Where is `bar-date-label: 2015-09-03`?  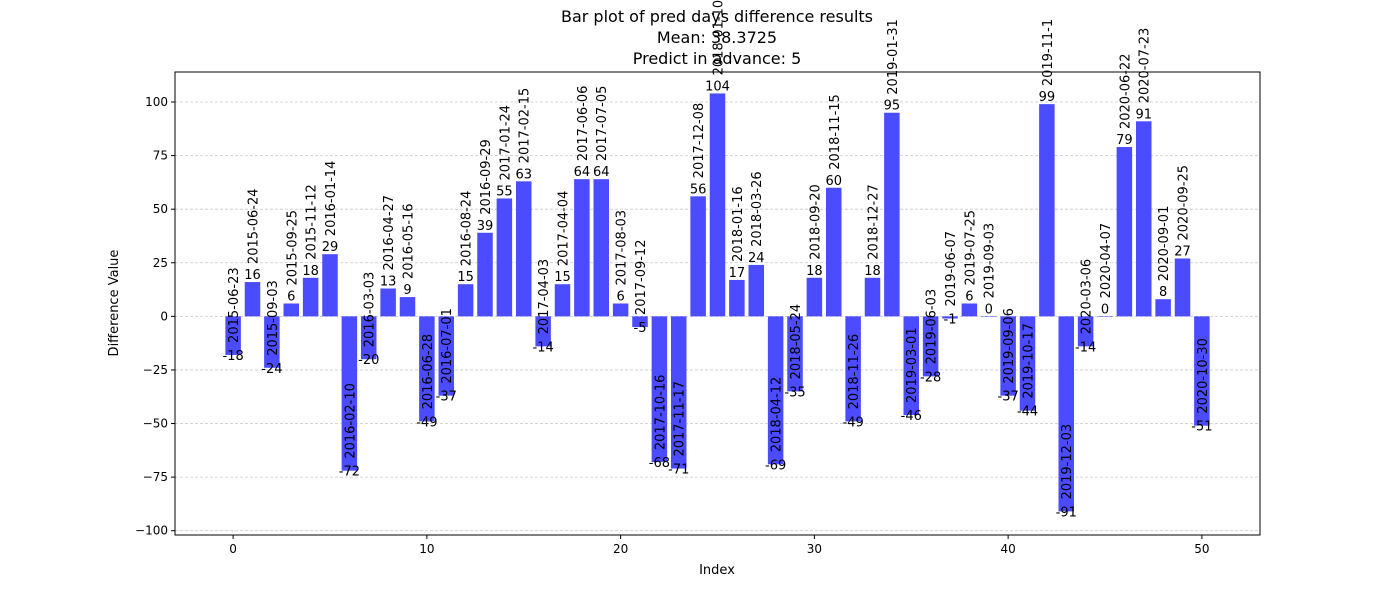
bar-date-label: 2015-09-03 is located at coordinates (273, 318).